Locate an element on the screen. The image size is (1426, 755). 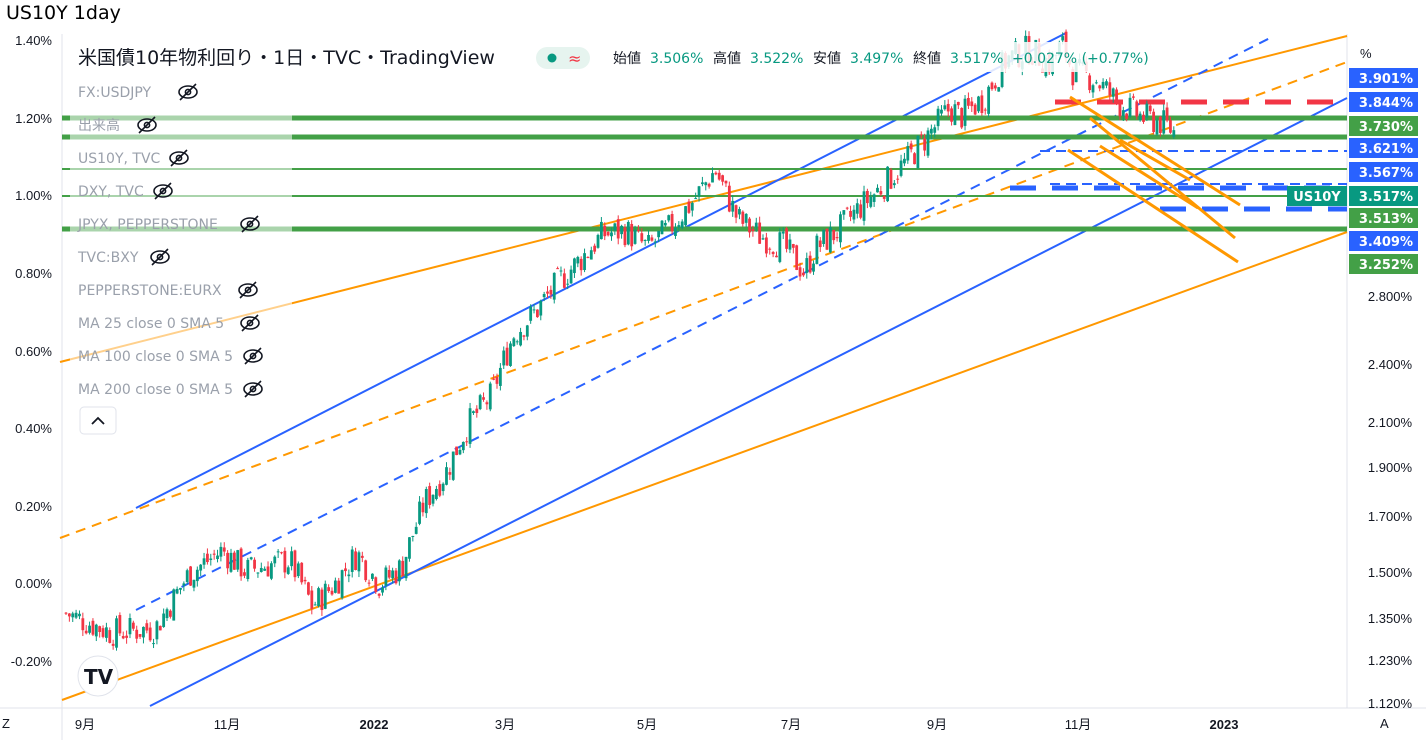
price-badge is located at coordinates (1383, 102).